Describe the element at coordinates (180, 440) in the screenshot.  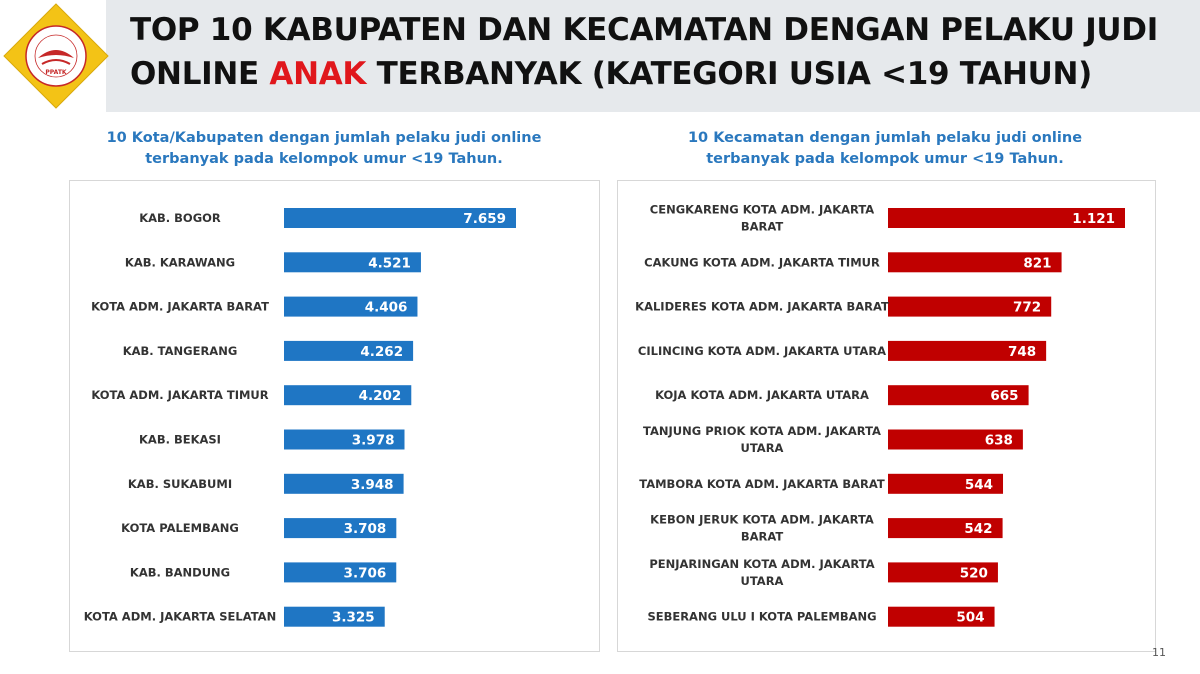
I see `bar-label-6: KAB. BEKASI` at that location.